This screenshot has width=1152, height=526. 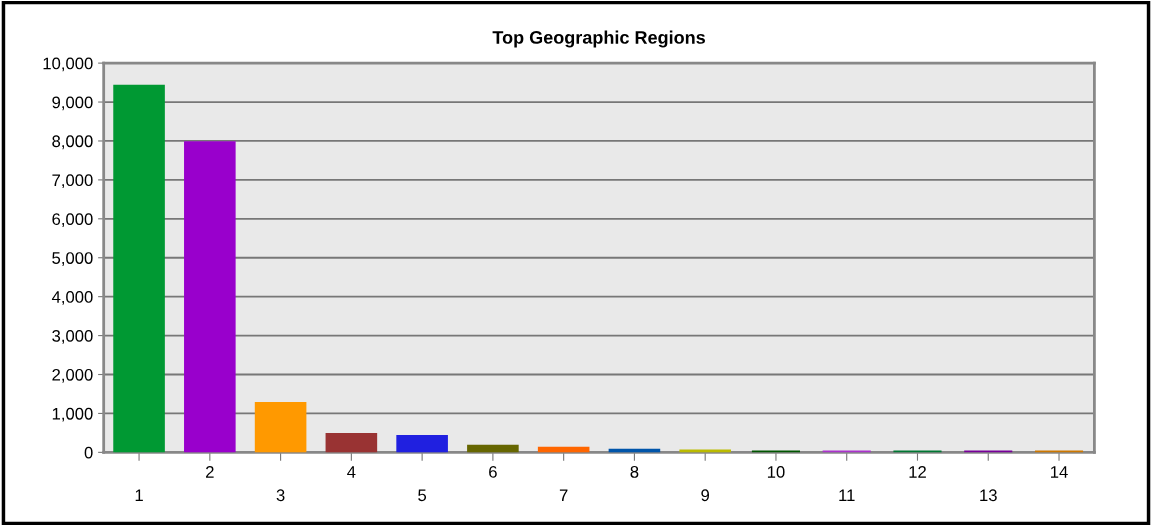 What do you see at coordinates (280, 495) in the screenshot?
I see `x-tick-label: 3` at bounding box center [280, 495].